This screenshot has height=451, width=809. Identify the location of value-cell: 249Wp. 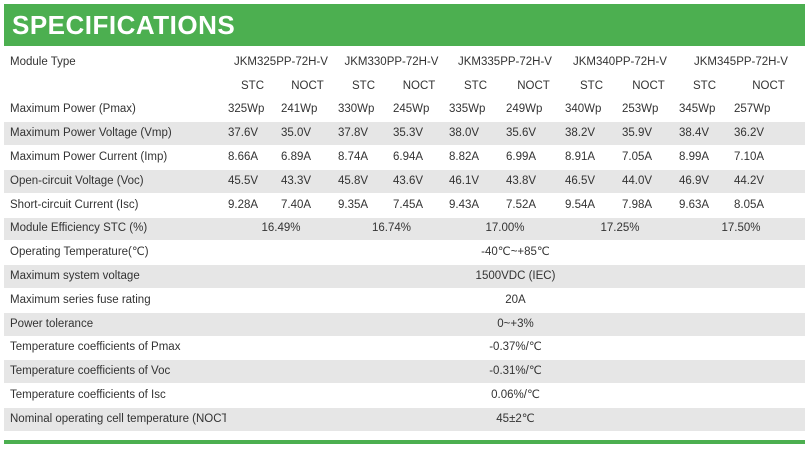
(533, 110).